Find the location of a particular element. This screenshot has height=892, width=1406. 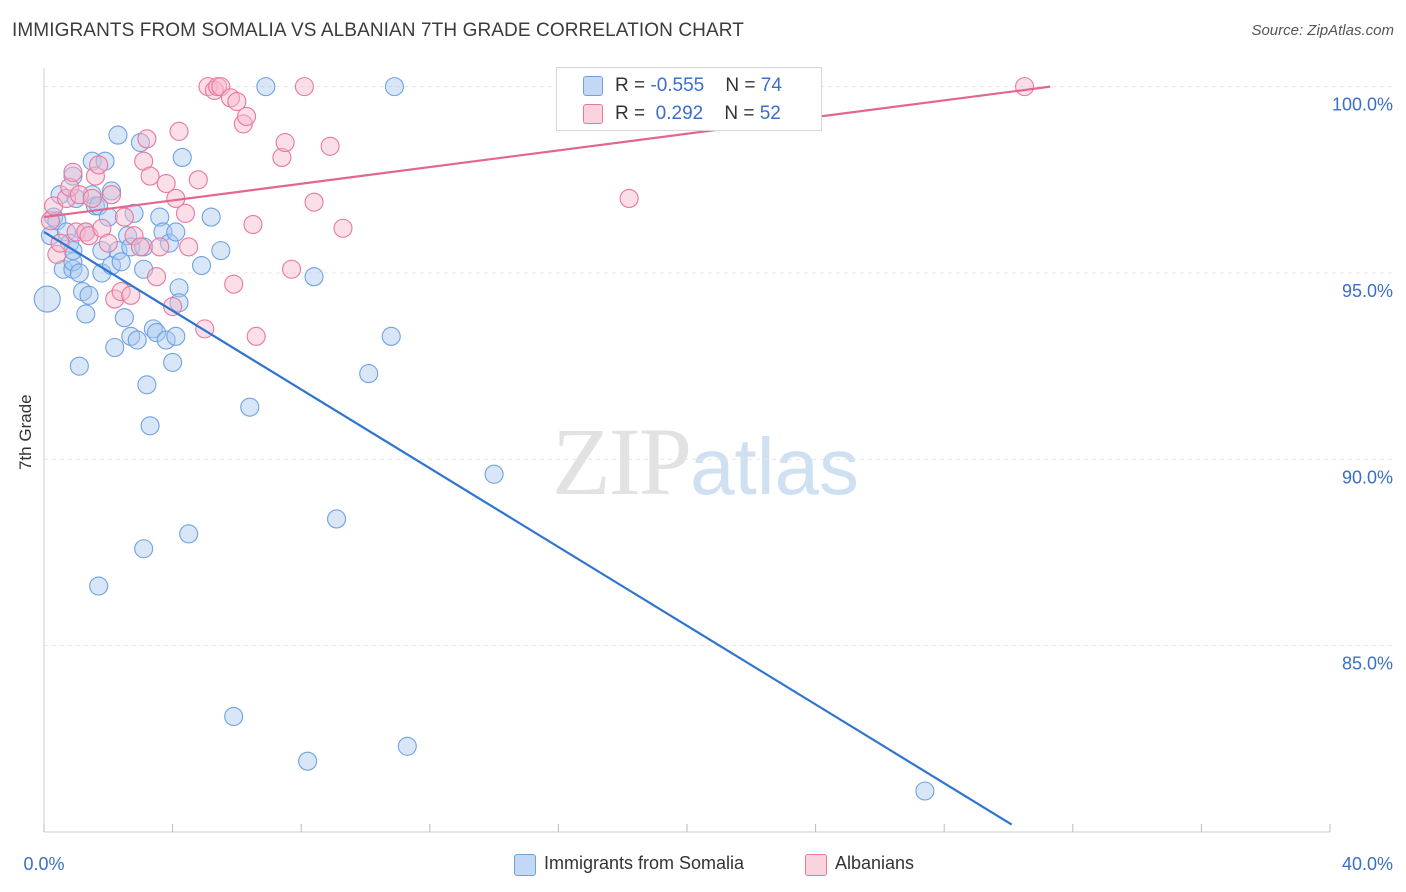

watermark-zip: ZIP is located at coordinates (622, 461).